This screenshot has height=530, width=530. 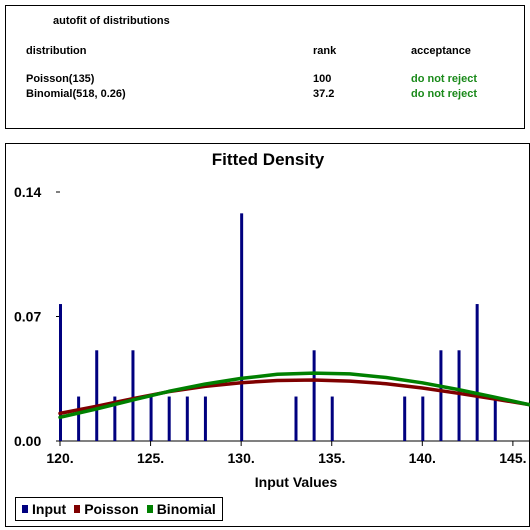 What do you see at coordinates (59, 458) in the screenshot?
I see `x-tick-label: 120.` at bounding box center [59, 458].